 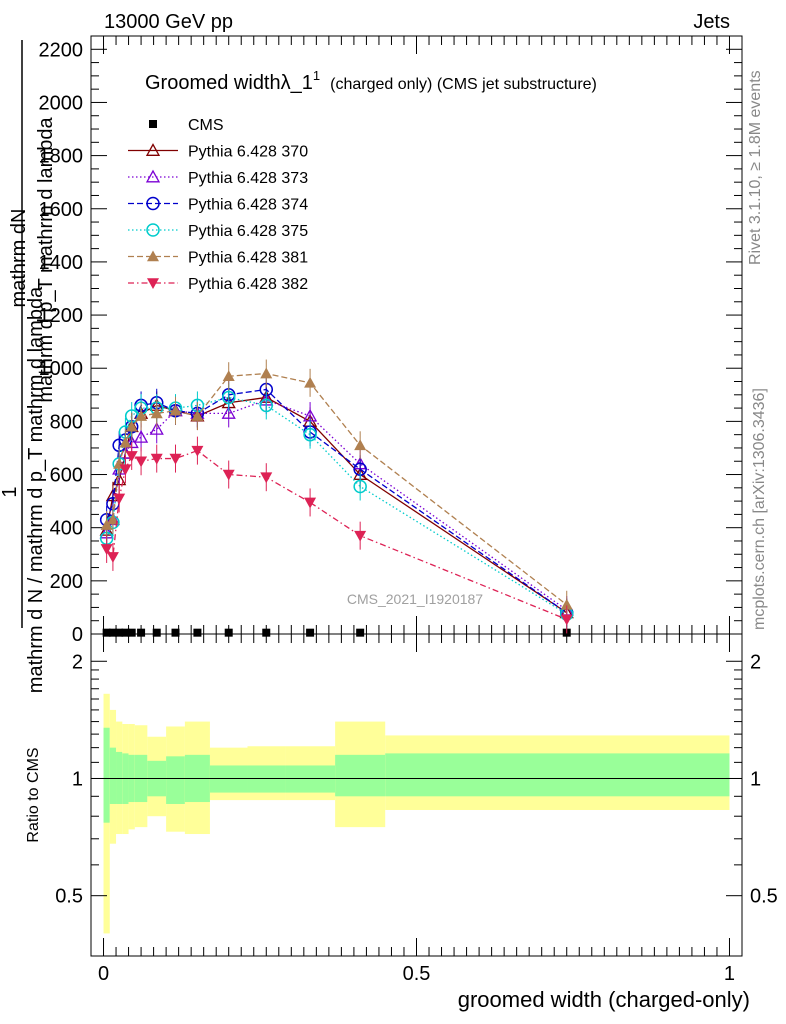 I want to click on ratio-y-tick-label-right-0: 0.5, so click(x=764, y=897).